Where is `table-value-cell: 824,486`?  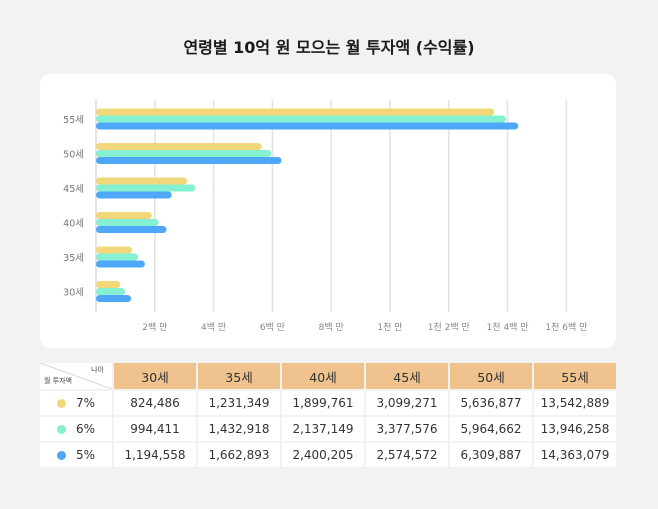
table-value-cell: 824,486 is located at coordinates (155, 403).